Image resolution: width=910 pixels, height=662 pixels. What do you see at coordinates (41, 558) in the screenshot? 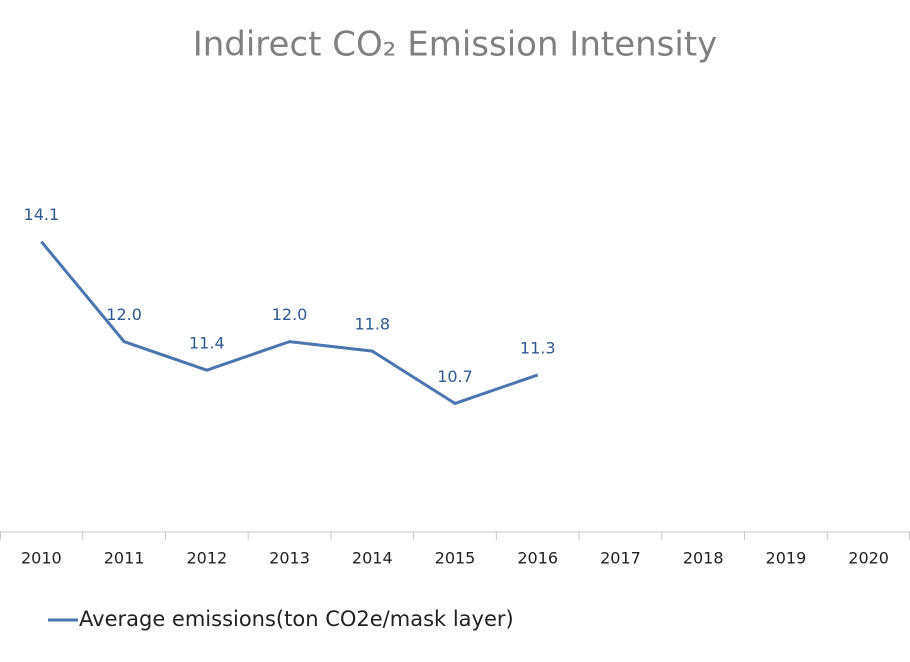
I see `x-tick-label: 2010` at bounding box center [41, 558].